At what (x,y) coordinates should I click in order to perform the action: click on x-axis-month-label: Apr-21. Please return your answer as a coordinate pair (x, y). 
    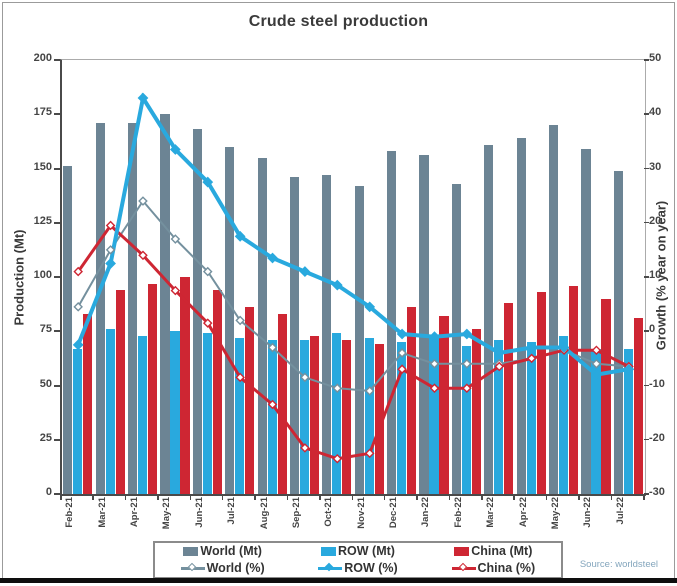
    Looking at the image, I should click on (134, 512).